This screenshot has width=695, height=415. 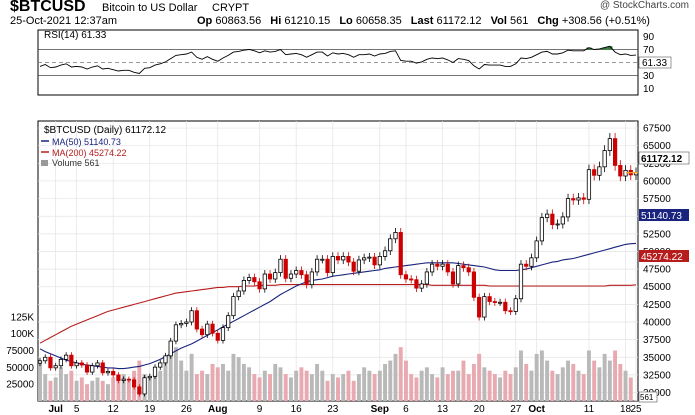 What do you see at coordinates (649, 89) in the screenshot?
I see `rsi-tick-label: 10` at bounding box center [649, 89].